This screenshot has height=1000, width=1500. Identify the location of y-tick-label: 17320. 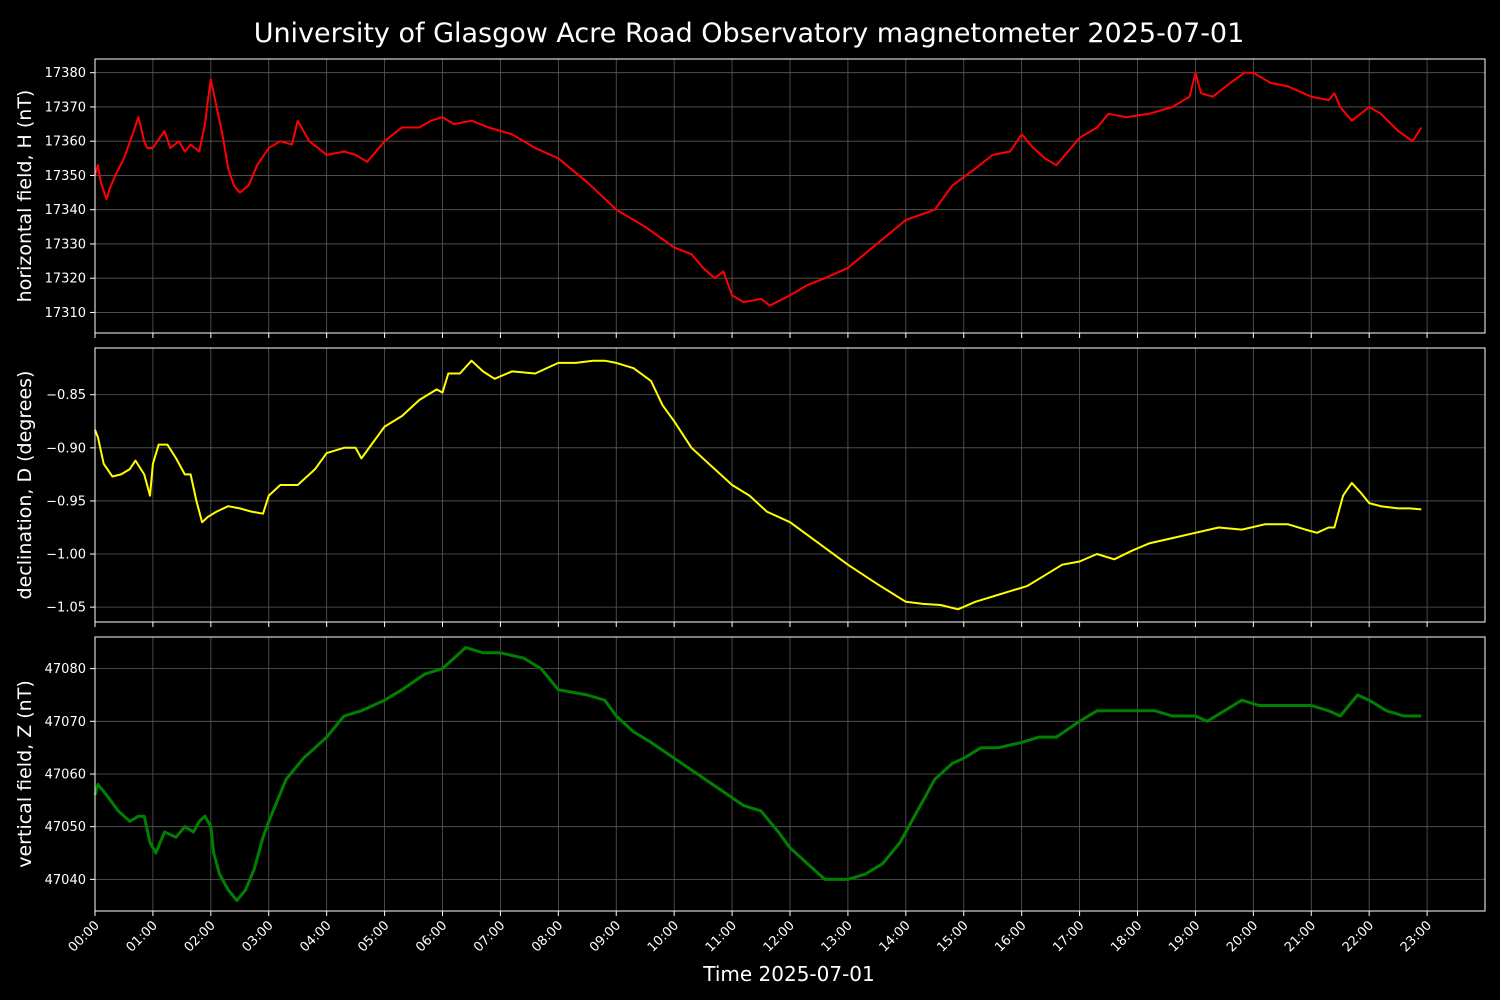
(65, 279).